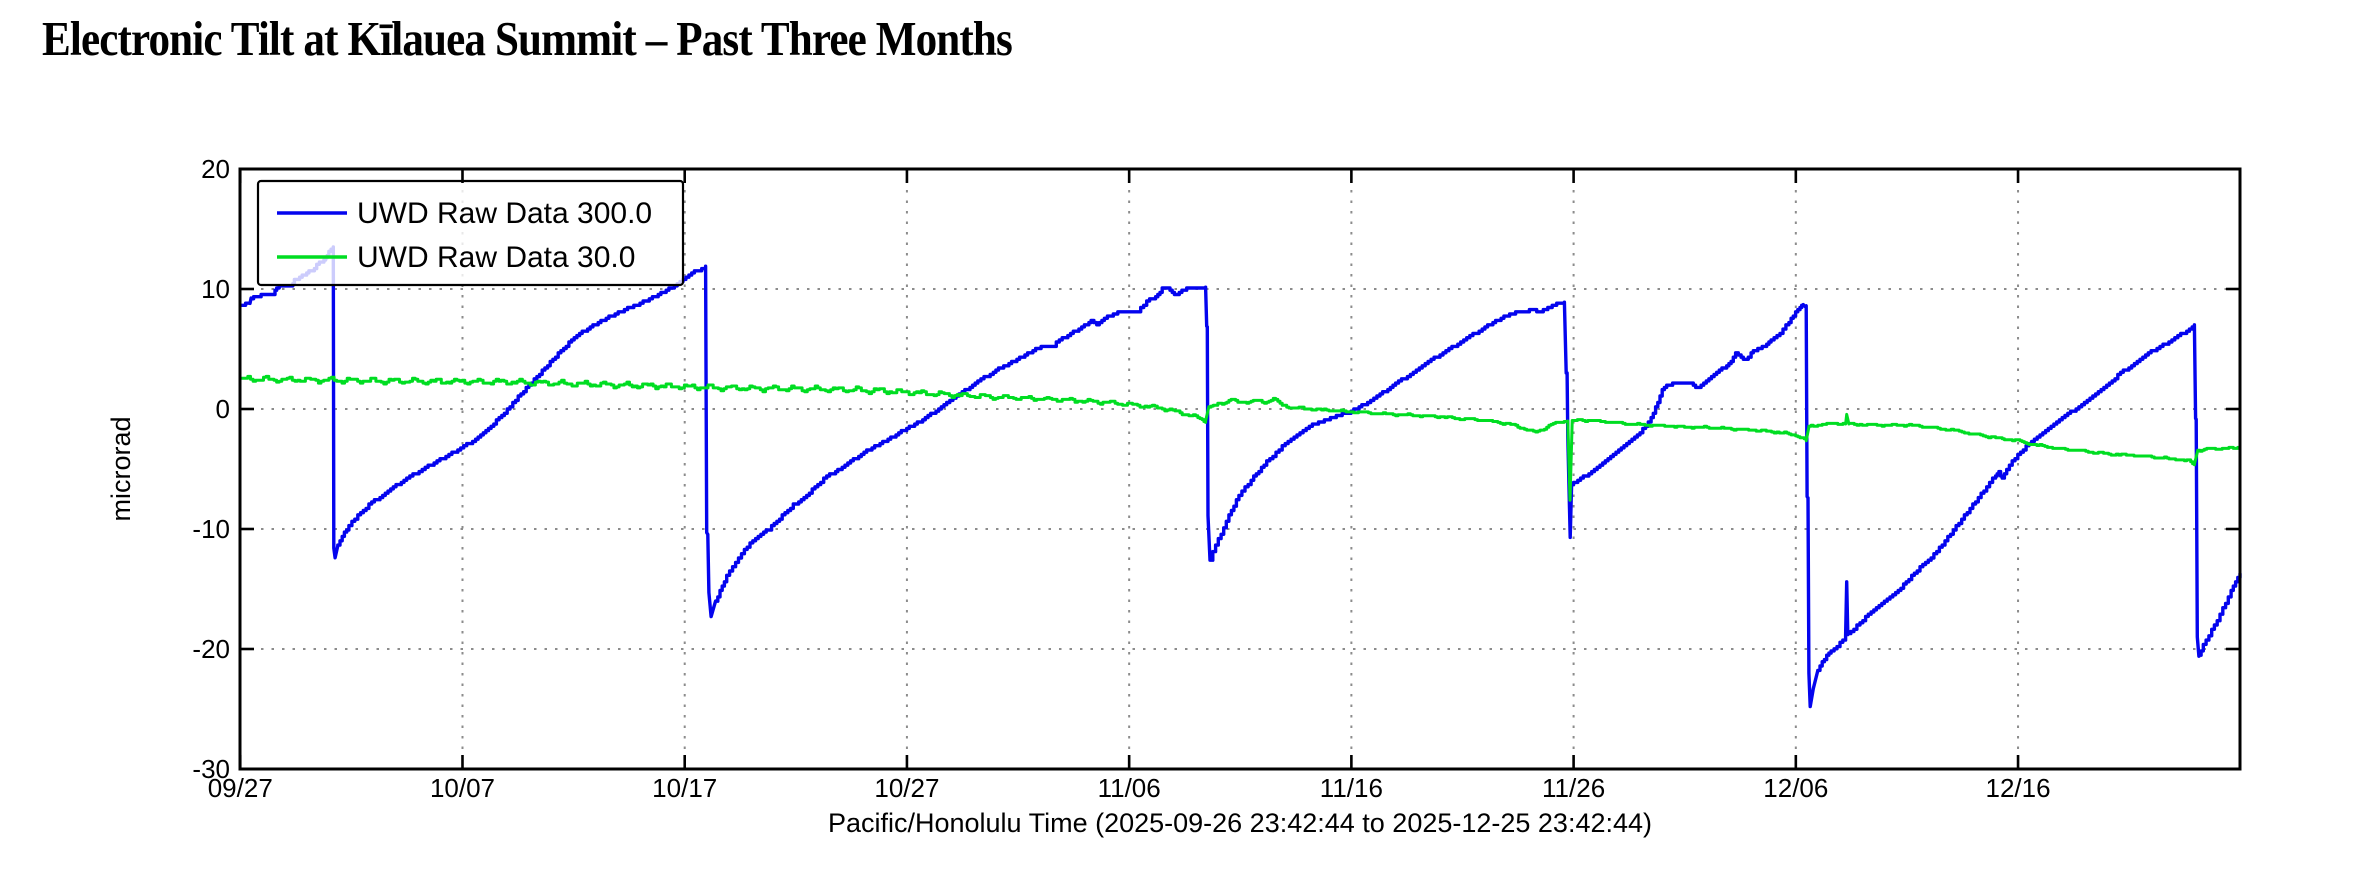  Describe the element at coordinates (121, 468) in the screenshot. I see `y-axis-label: microrad` at that location.